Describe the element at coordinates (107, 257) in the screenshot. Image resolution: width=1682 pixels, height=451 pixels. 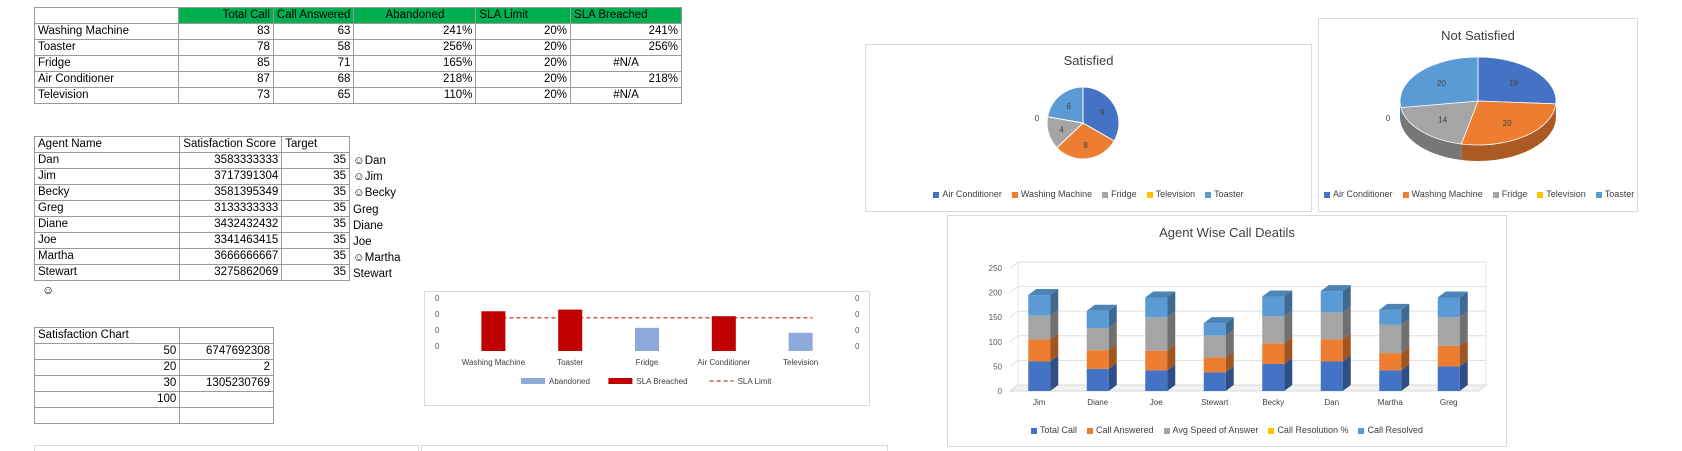
I see `cell: Martha` at that location.